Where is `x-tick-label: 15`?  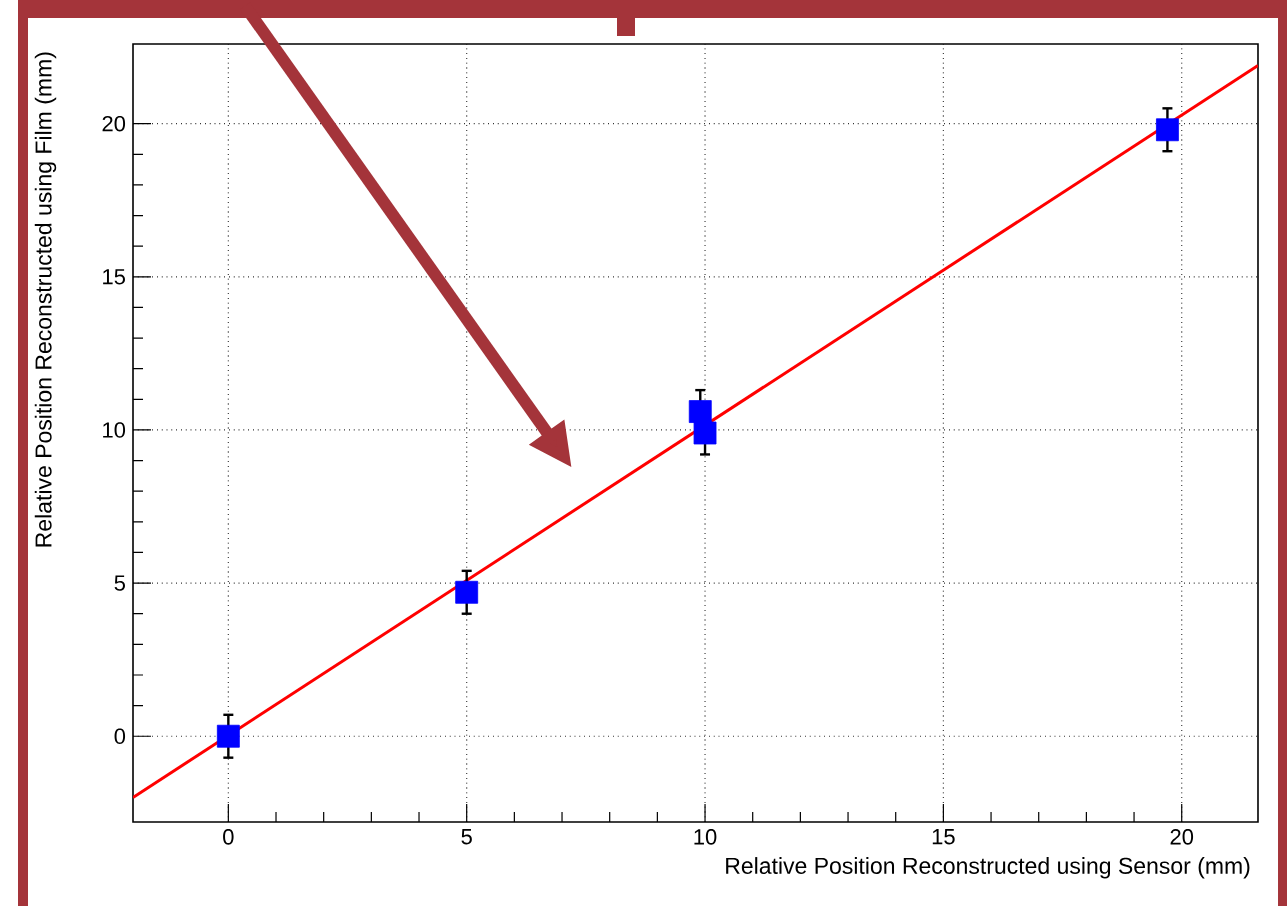 x-tick-label: 15 is located at coordinates (943, 837).